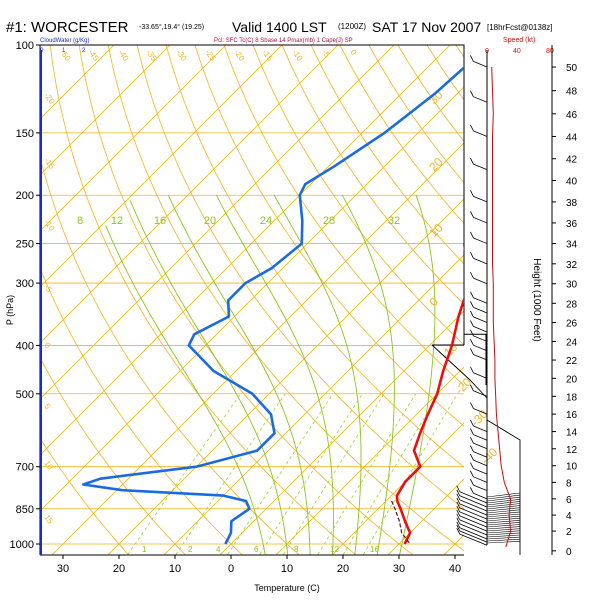 Image resolution: width=600 pixels, height=600 pixels. I want to click on isotherm-label-top-10: 0, so click(353, 52).